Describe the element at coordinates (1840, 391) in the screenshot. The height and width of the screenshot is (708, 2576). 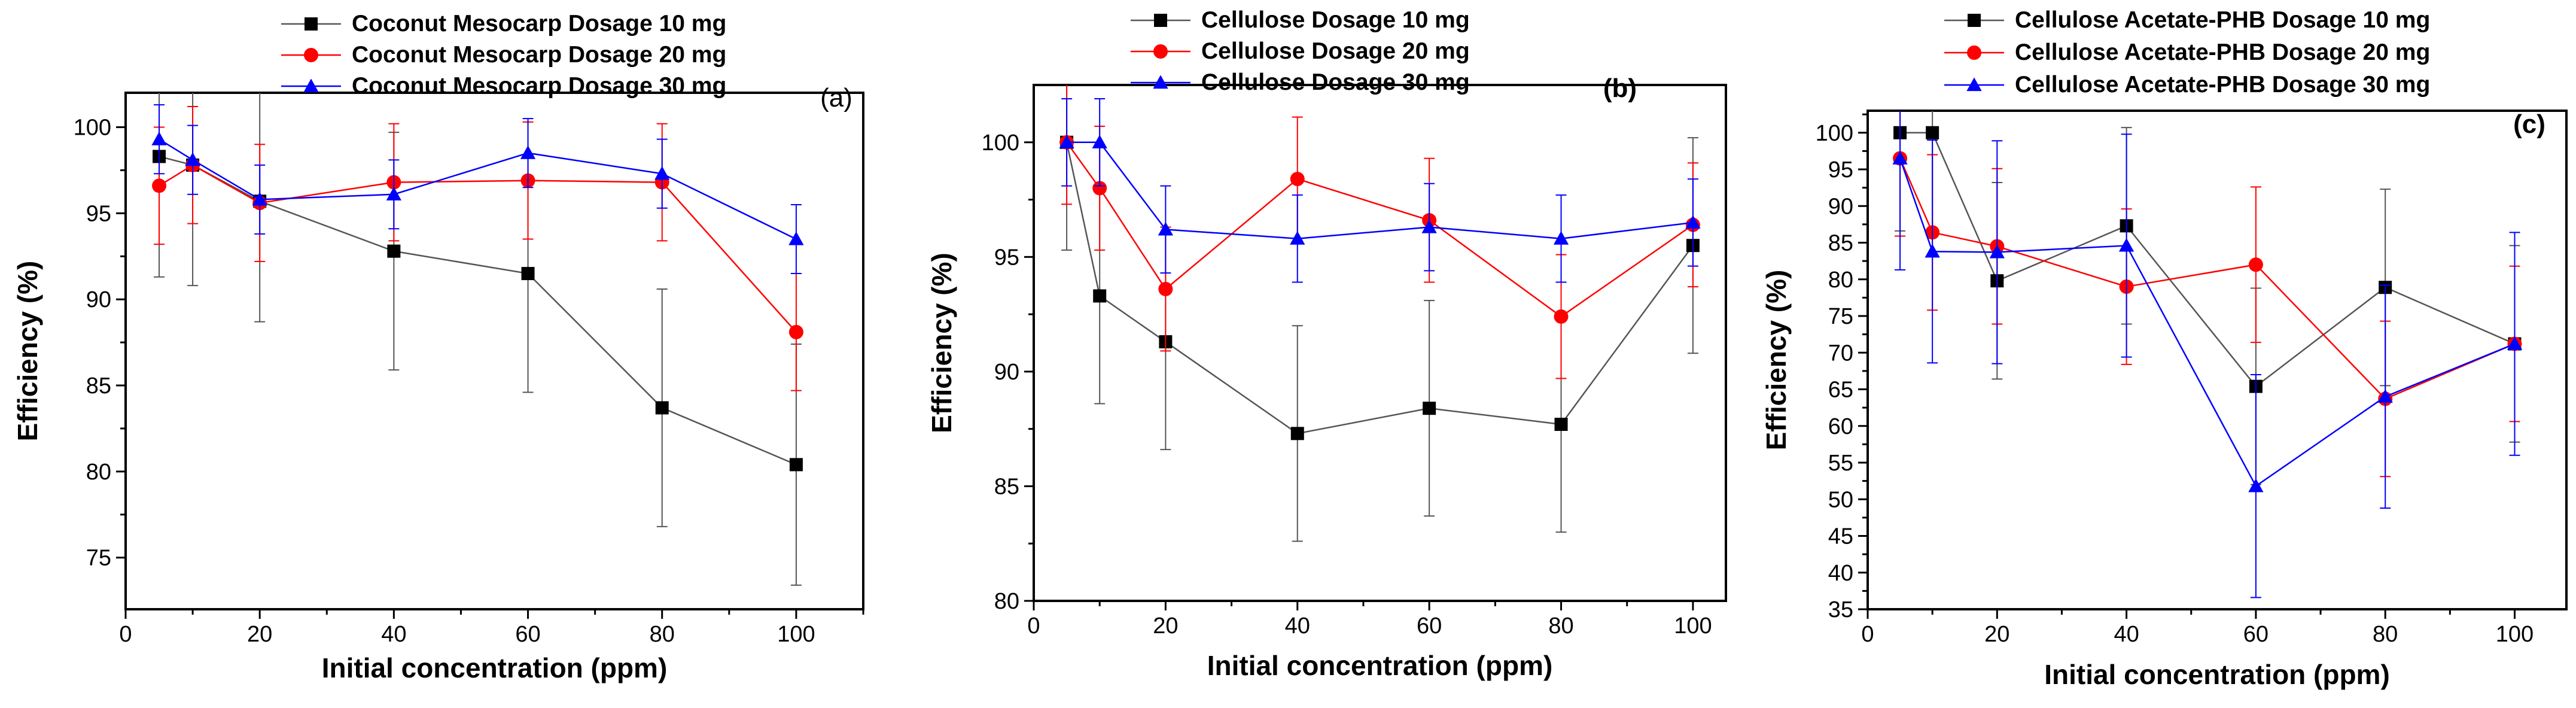
I see `y-tick-label: 65` at that location.